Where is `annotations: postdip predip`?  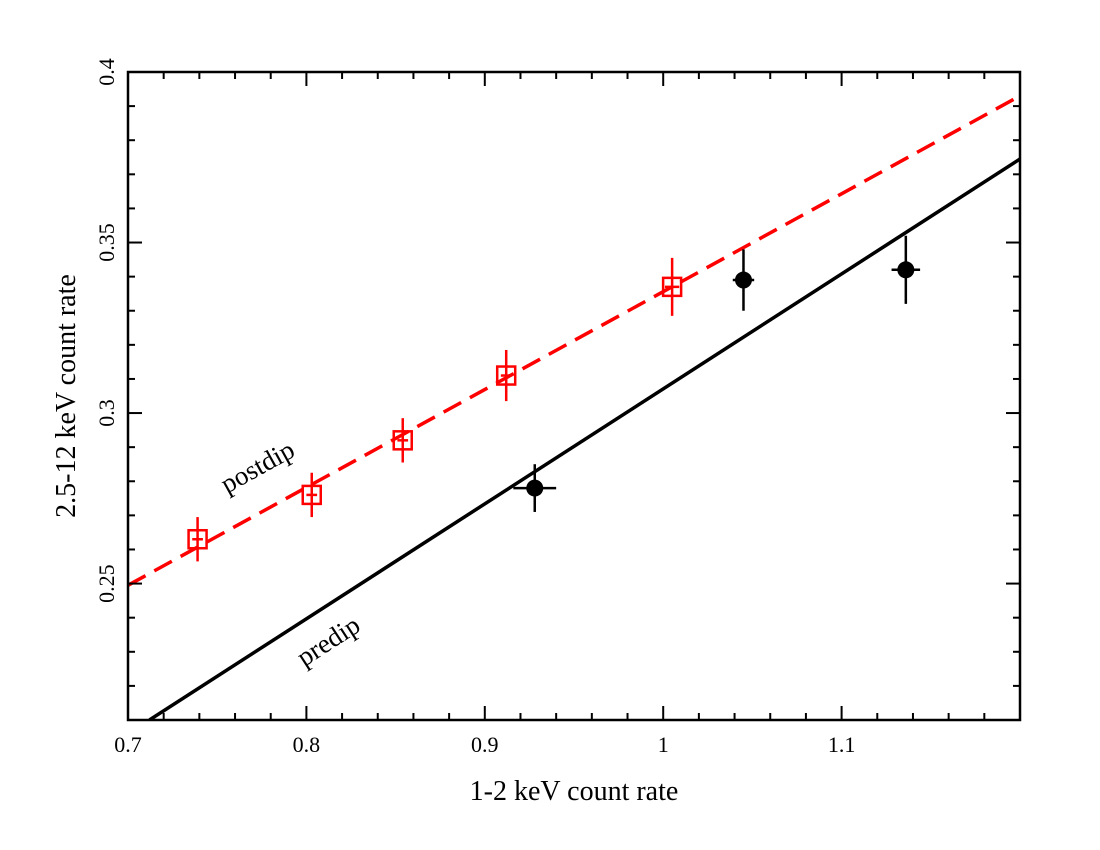
annotations: postdip predip is located at coordinates (290, 553).